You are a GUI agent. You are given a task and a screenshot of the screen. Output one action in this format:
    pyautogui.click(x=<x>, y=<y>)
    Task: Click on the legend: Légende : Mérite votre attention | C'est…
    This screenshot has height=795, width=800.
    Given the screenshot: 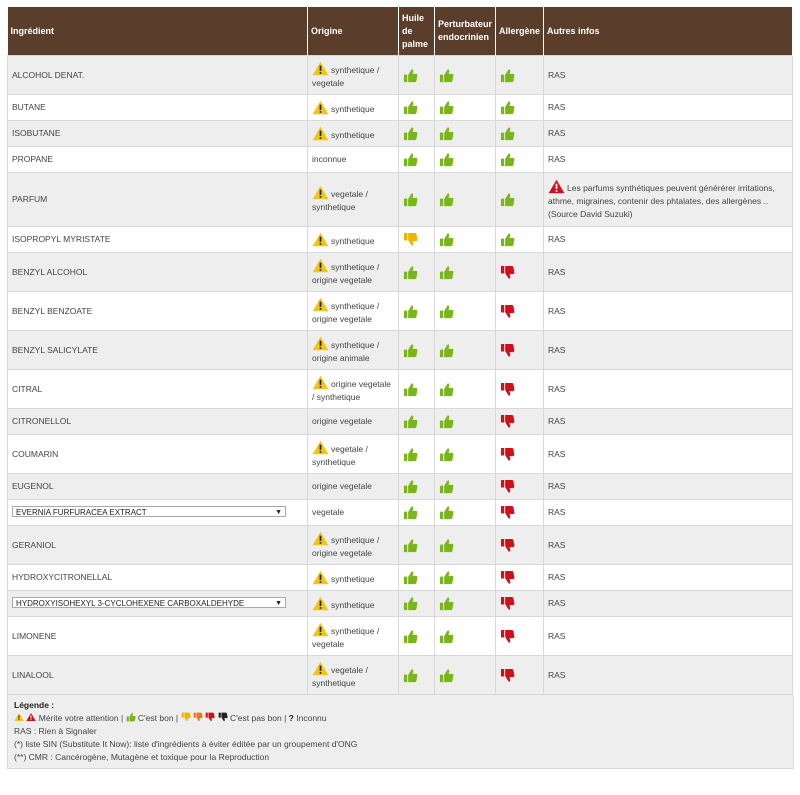 What is the action you would take?
    pyautogui.click(x=400, y=732)
    